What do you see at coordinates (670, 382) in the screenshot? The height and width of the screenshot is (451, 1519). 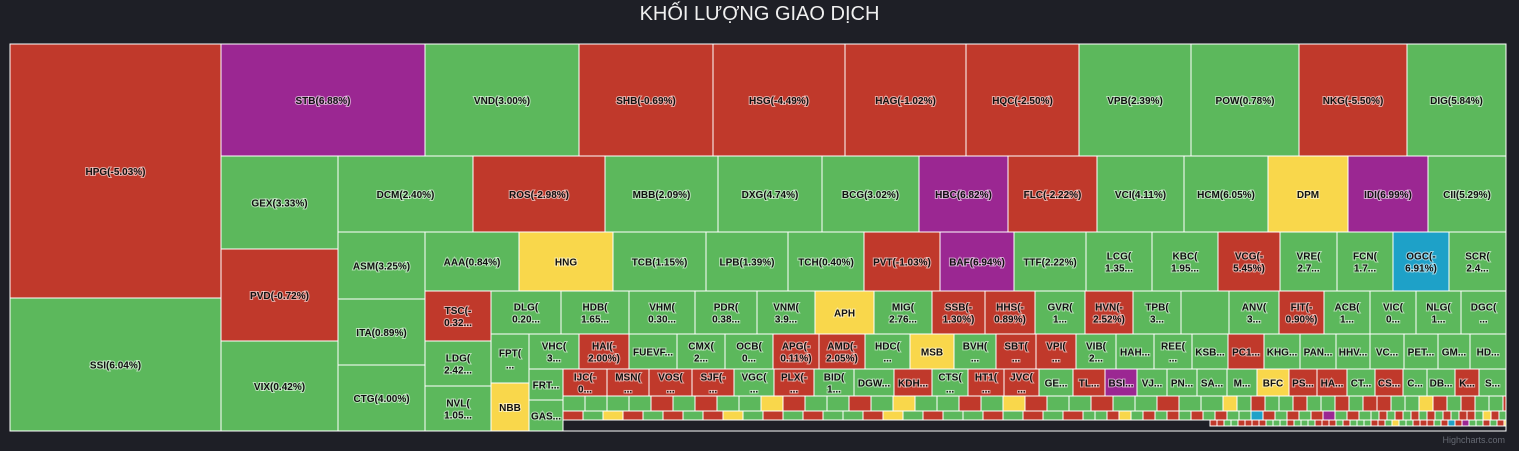 I see `tile-vos` at bounding box center [670, 382].